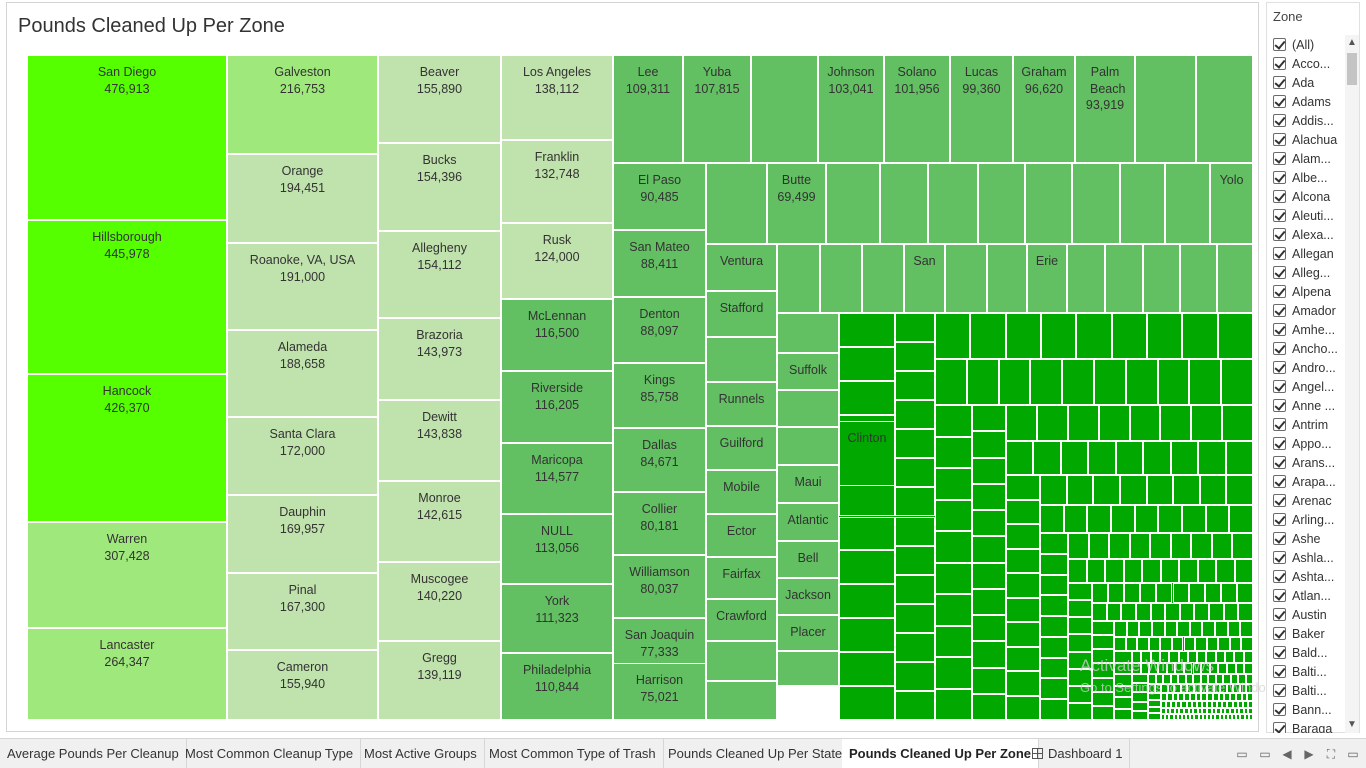  I want to click on treemap-cell: Harrison 75,021, so click(659, 691).